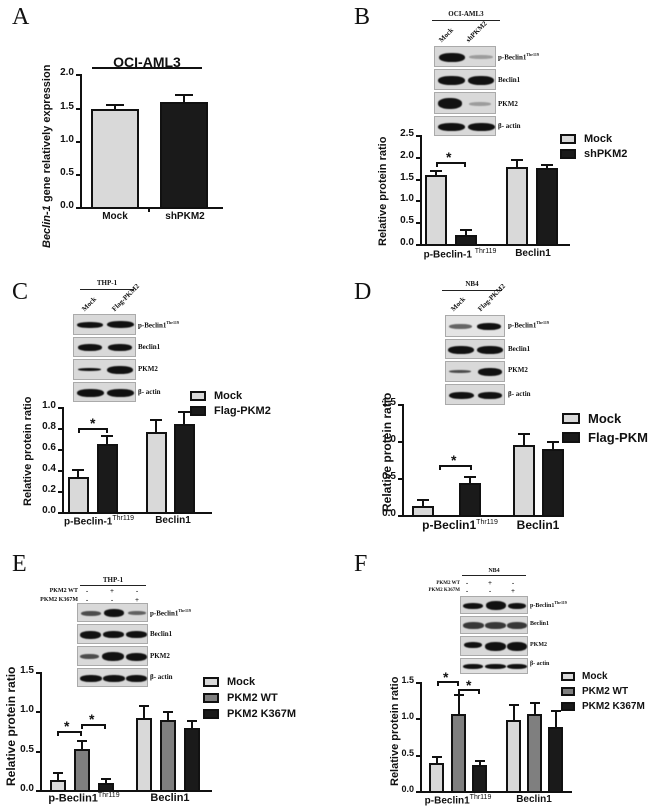 The image size is (648, 808). I want to click on category-label: Beclin1, so click(538, 525).